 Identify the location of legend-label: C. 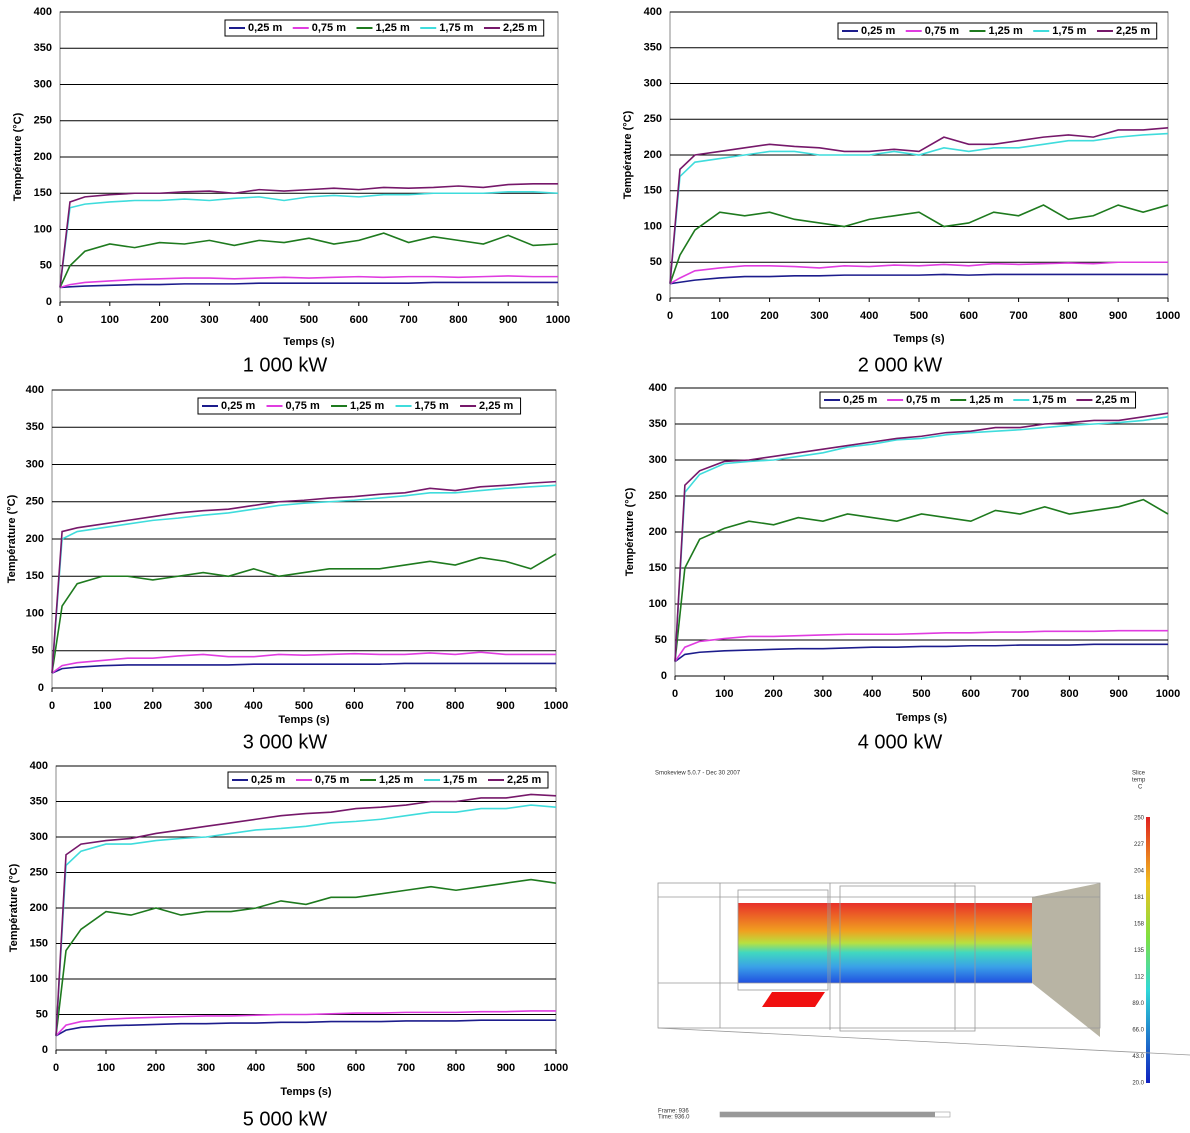
(1140, 788).